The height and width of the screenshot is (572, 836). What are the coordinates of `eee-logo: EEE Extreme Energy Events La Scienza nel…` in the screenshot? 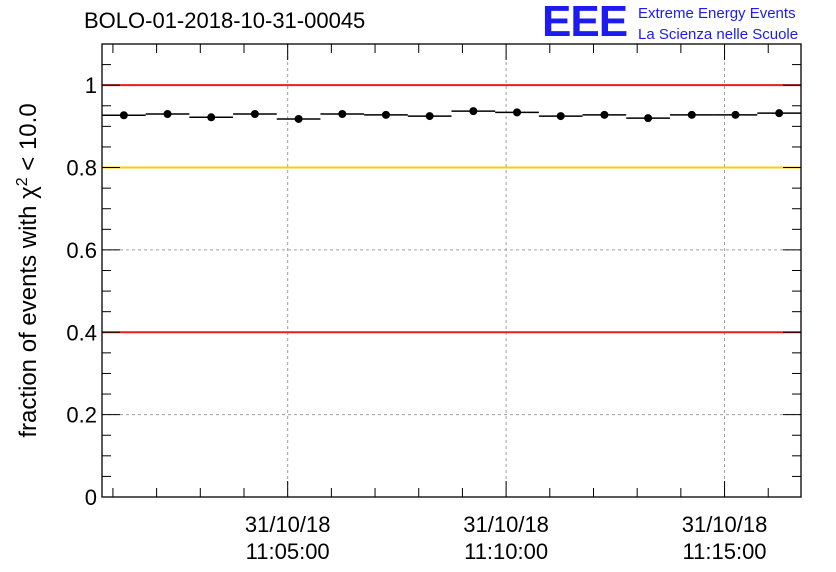 It's located at (684, 24).